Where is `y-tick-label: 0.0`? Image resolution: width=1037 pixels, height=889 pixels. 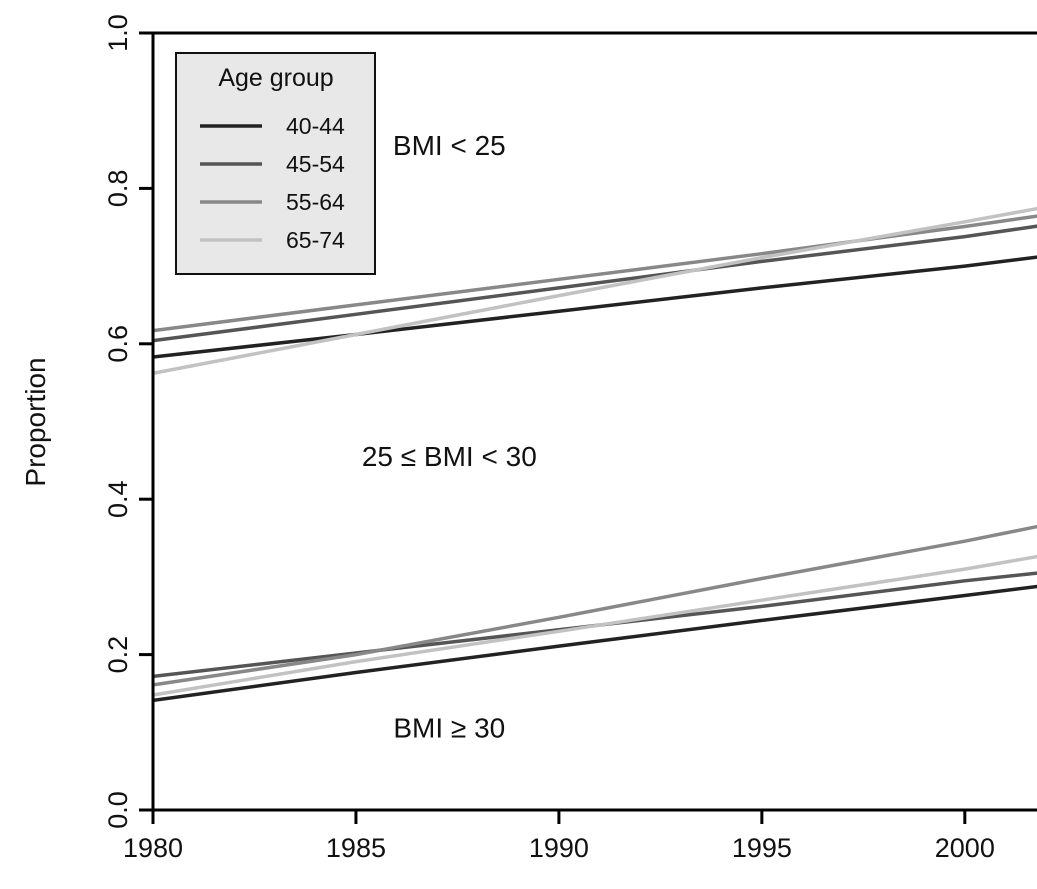 y-tick-label: 0.0 is located at coordinates (118, 810).